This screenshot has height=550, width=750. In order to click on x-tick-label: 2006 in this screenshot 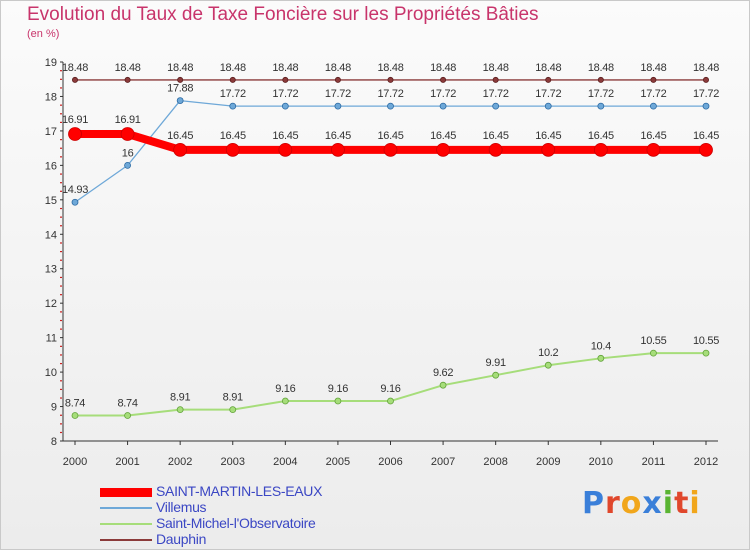, I will do `click(390, 462)`.